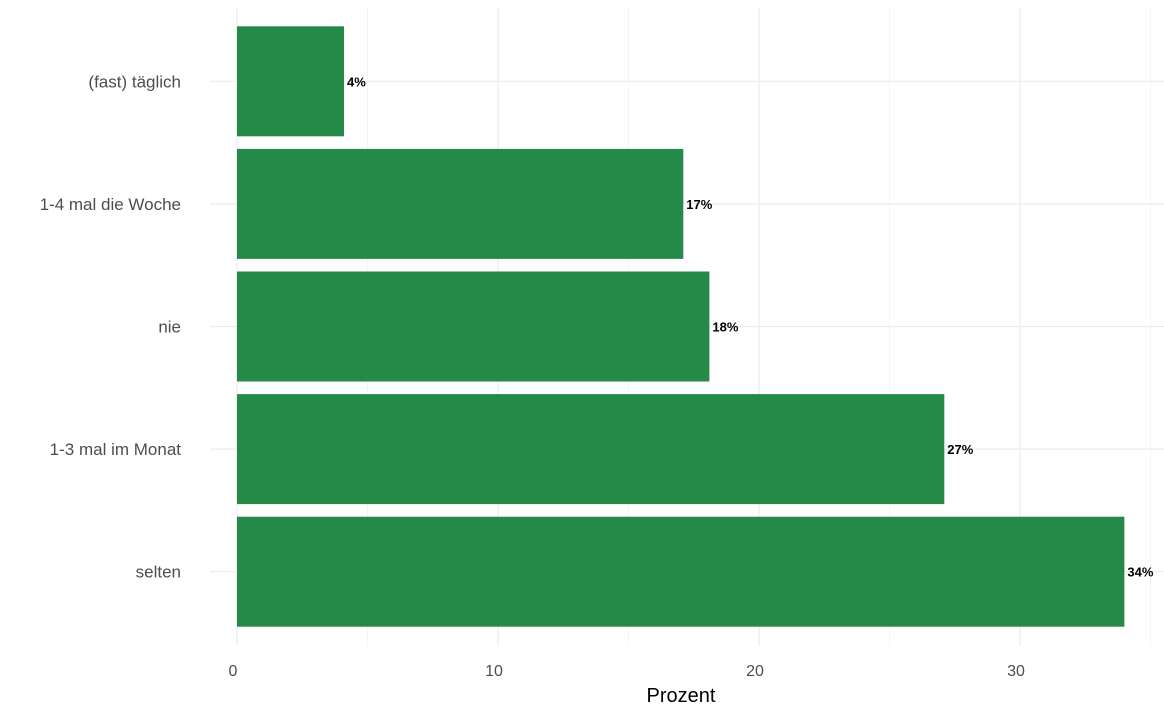 The width and height of the screenshot is (1164, 709). I want to click on category-label: 1-3 mal im Monat, so click(116, 449).